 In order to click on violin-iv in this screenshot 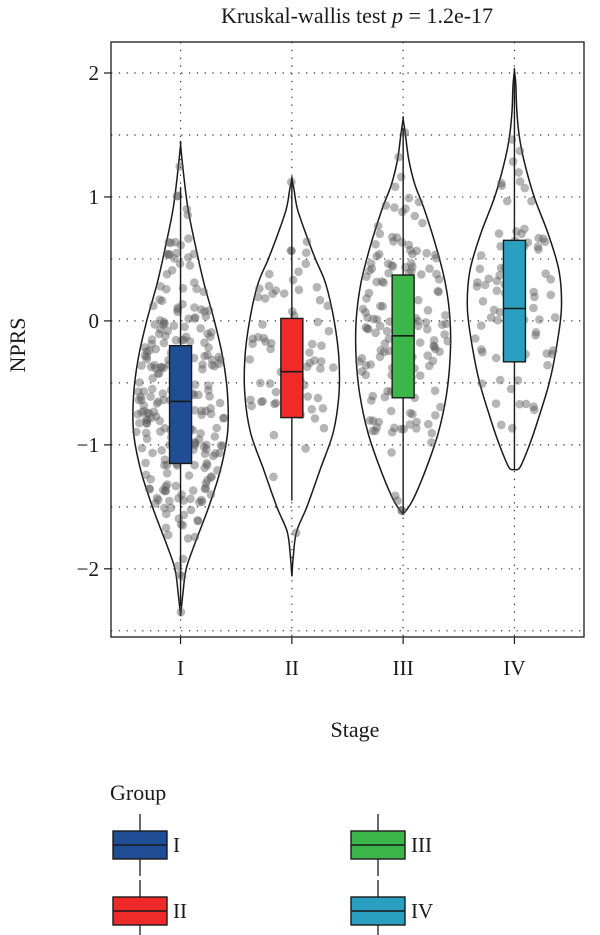, I will do `click(514, 269)`.